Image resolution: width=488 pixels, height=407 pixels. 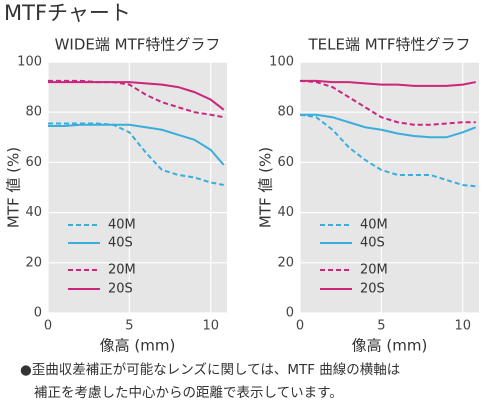 What do you see at coordinates (389, 45) in the screenshot?
I see `chart-title: TELE端 MTF特性グラフ` at bounding box center [389, 45].